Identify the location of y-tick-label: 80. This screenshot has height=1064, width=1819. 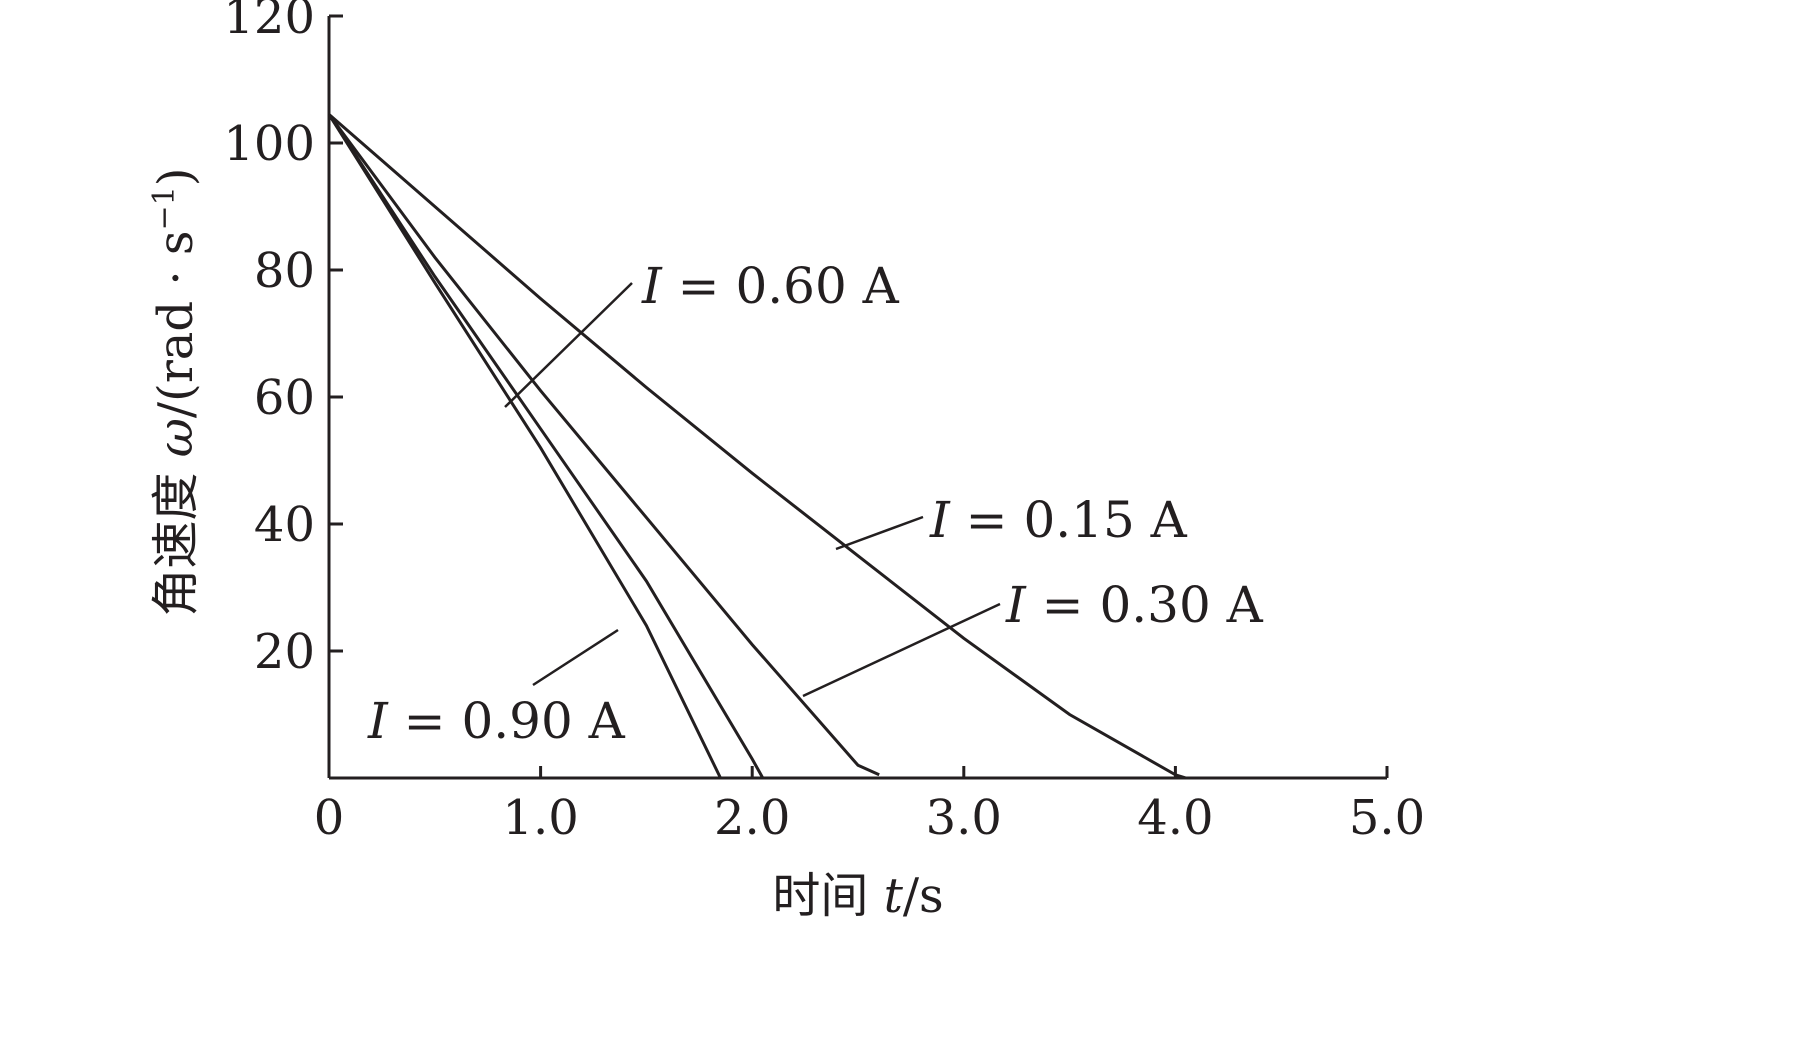
(284, 271).